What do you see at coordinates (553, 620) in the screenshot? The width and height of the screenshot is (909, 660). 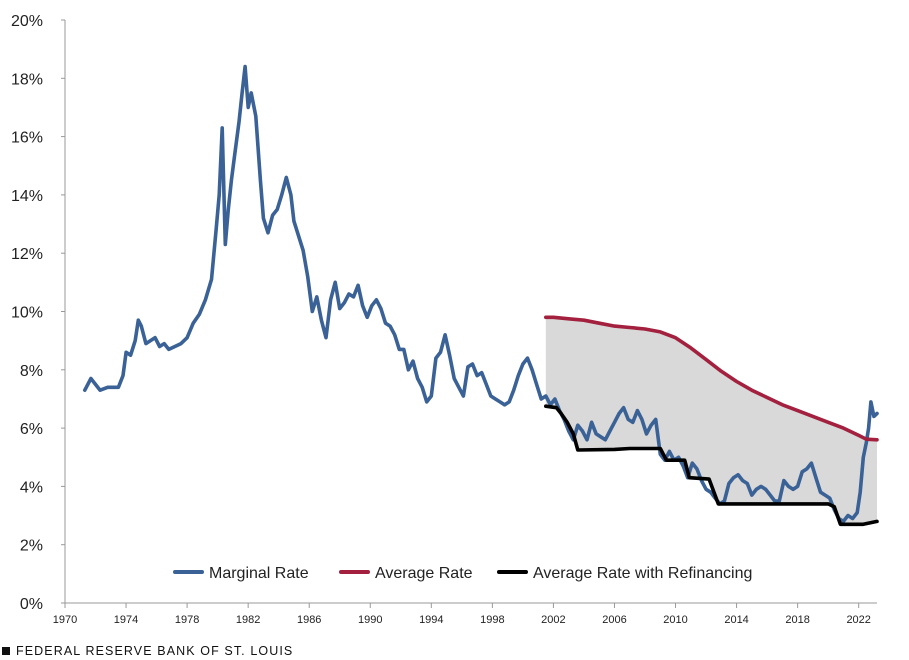 I see `x-tick-label: 2002` at bounding box center [553, 620].